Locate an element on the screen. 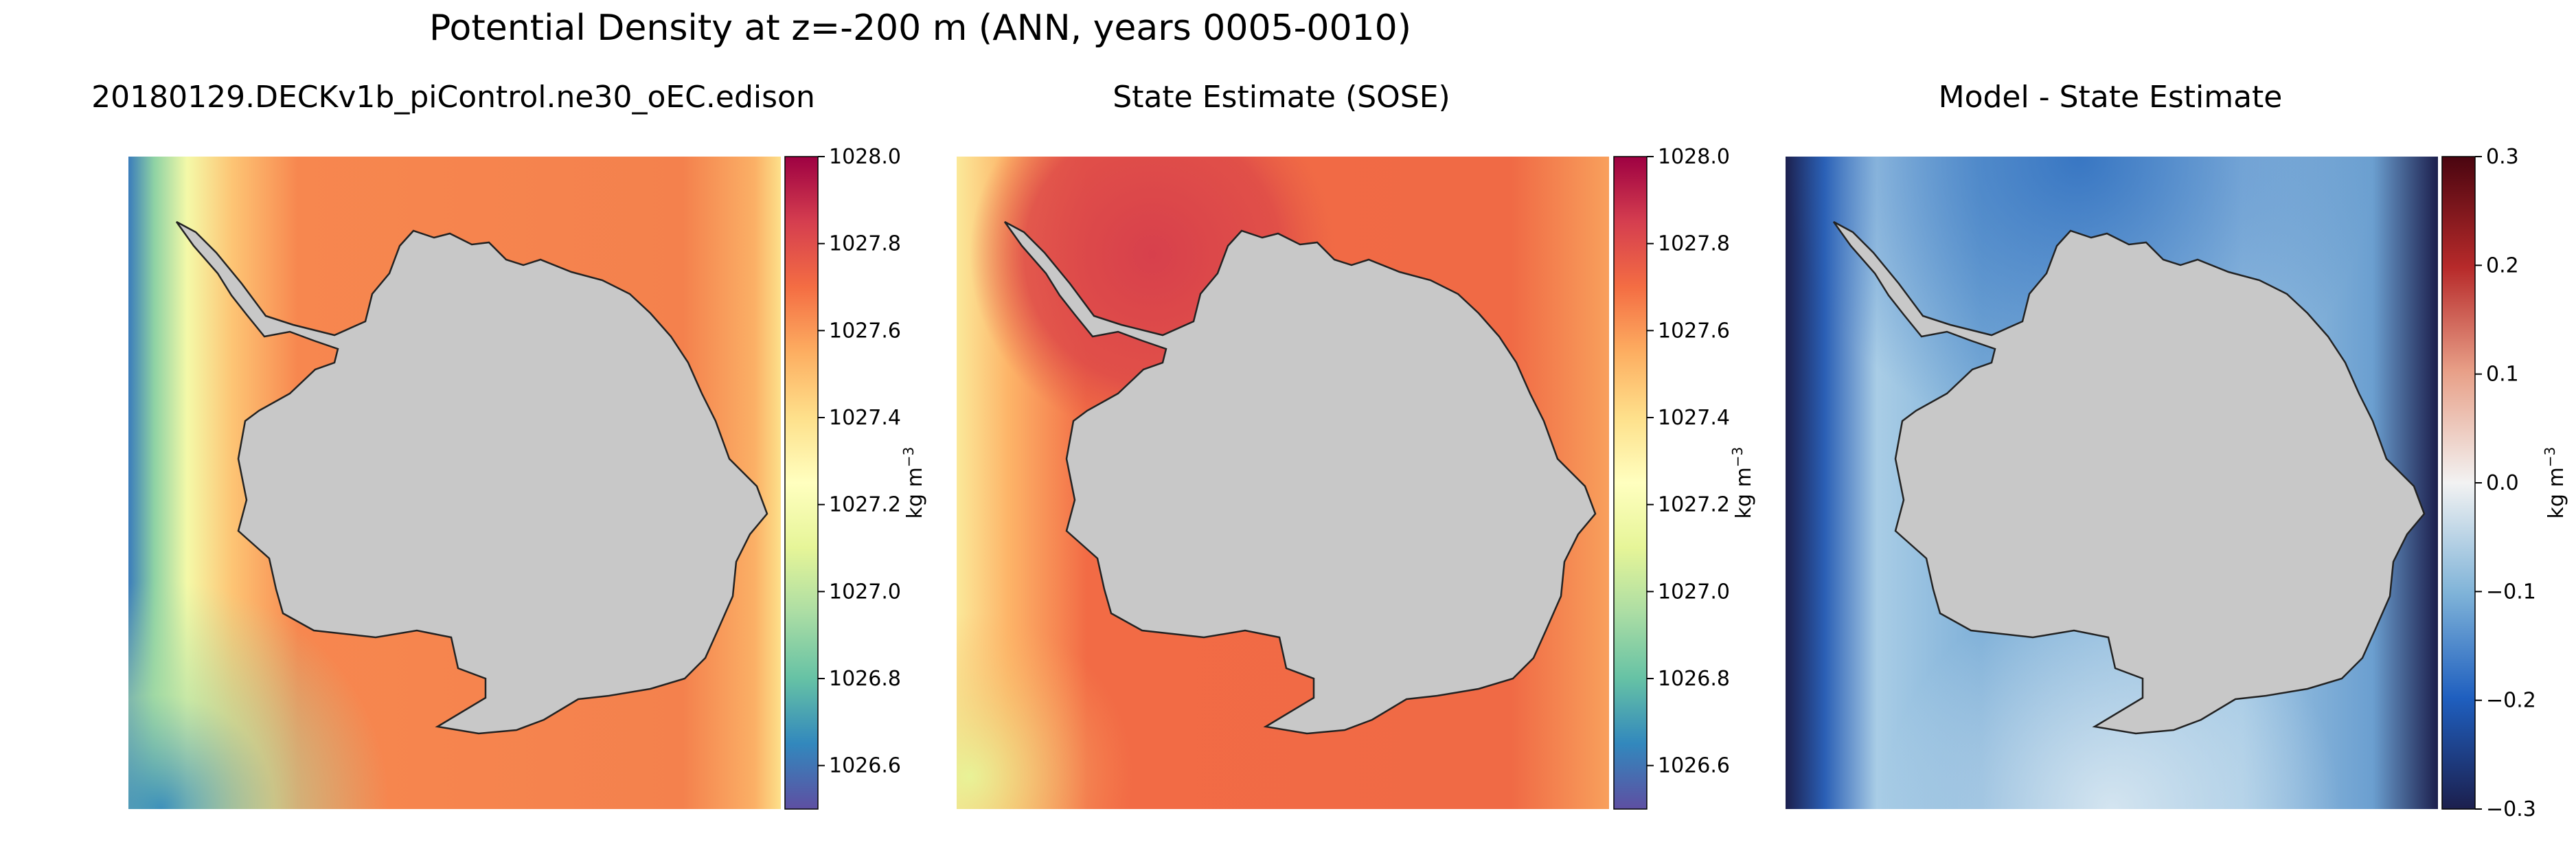 The height and width of the screenshot is (853, 2576). colorbar-tick-label: −0.3 is located at coordinates (2511, 809).